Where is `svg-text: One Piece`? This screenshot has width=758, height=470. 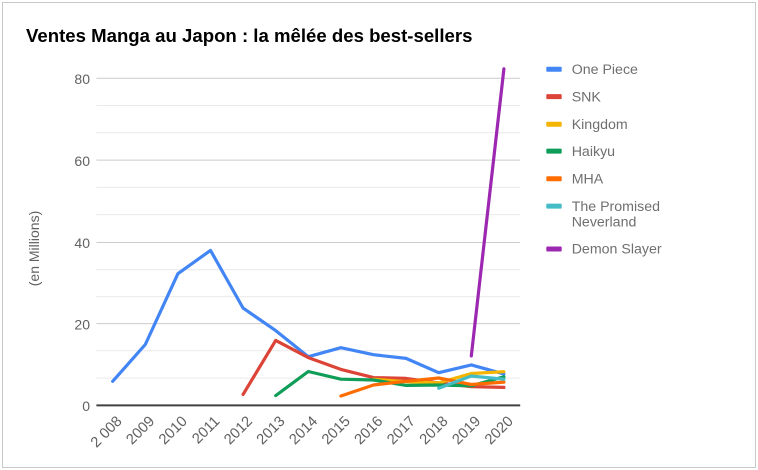
svg-text: One Piece is located at coordinates (605, 70).